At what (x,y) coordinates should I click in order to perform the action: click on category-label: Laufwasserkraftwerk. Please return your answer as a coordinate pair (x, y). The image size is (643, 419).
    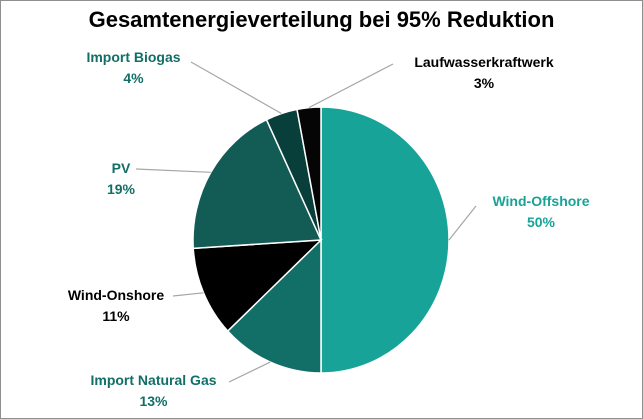
    Looking at the image, I should click on (484, 62).